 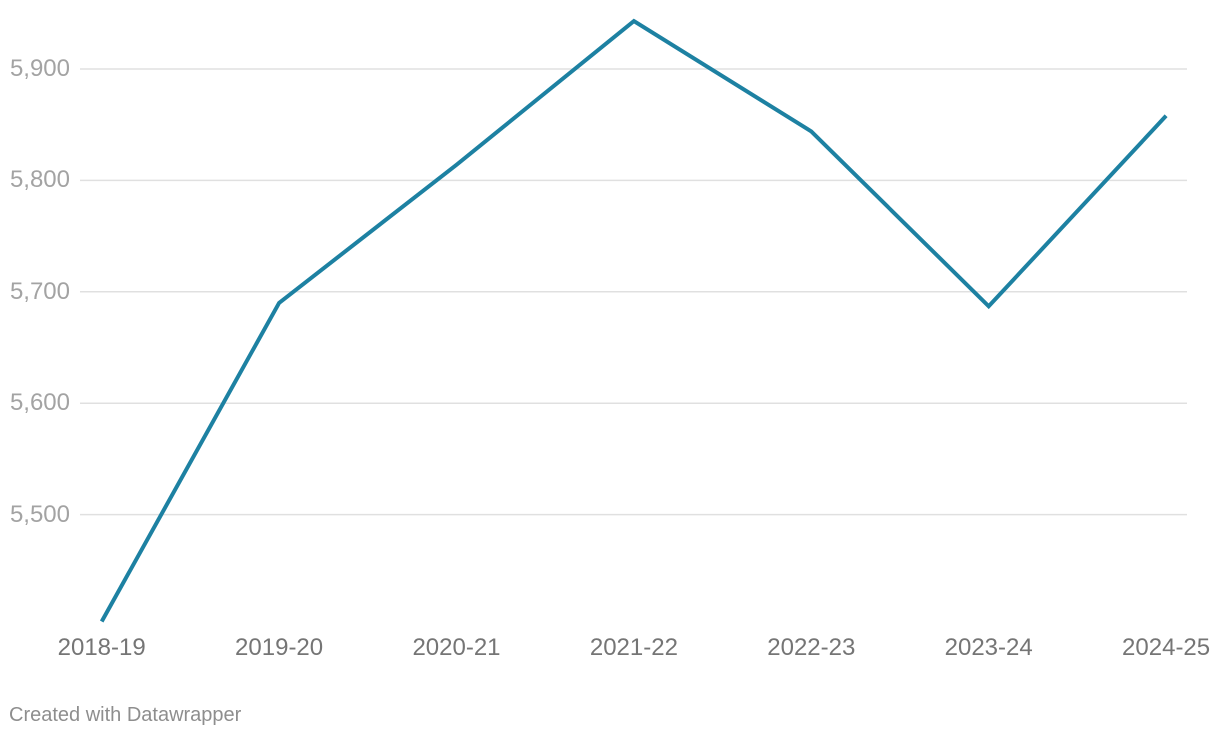 What do you see at coordinates (125, 715) in the screenshot?
I see `datawrapper-attribution: Created with Datawrapper` at bounding box center [125, 715].